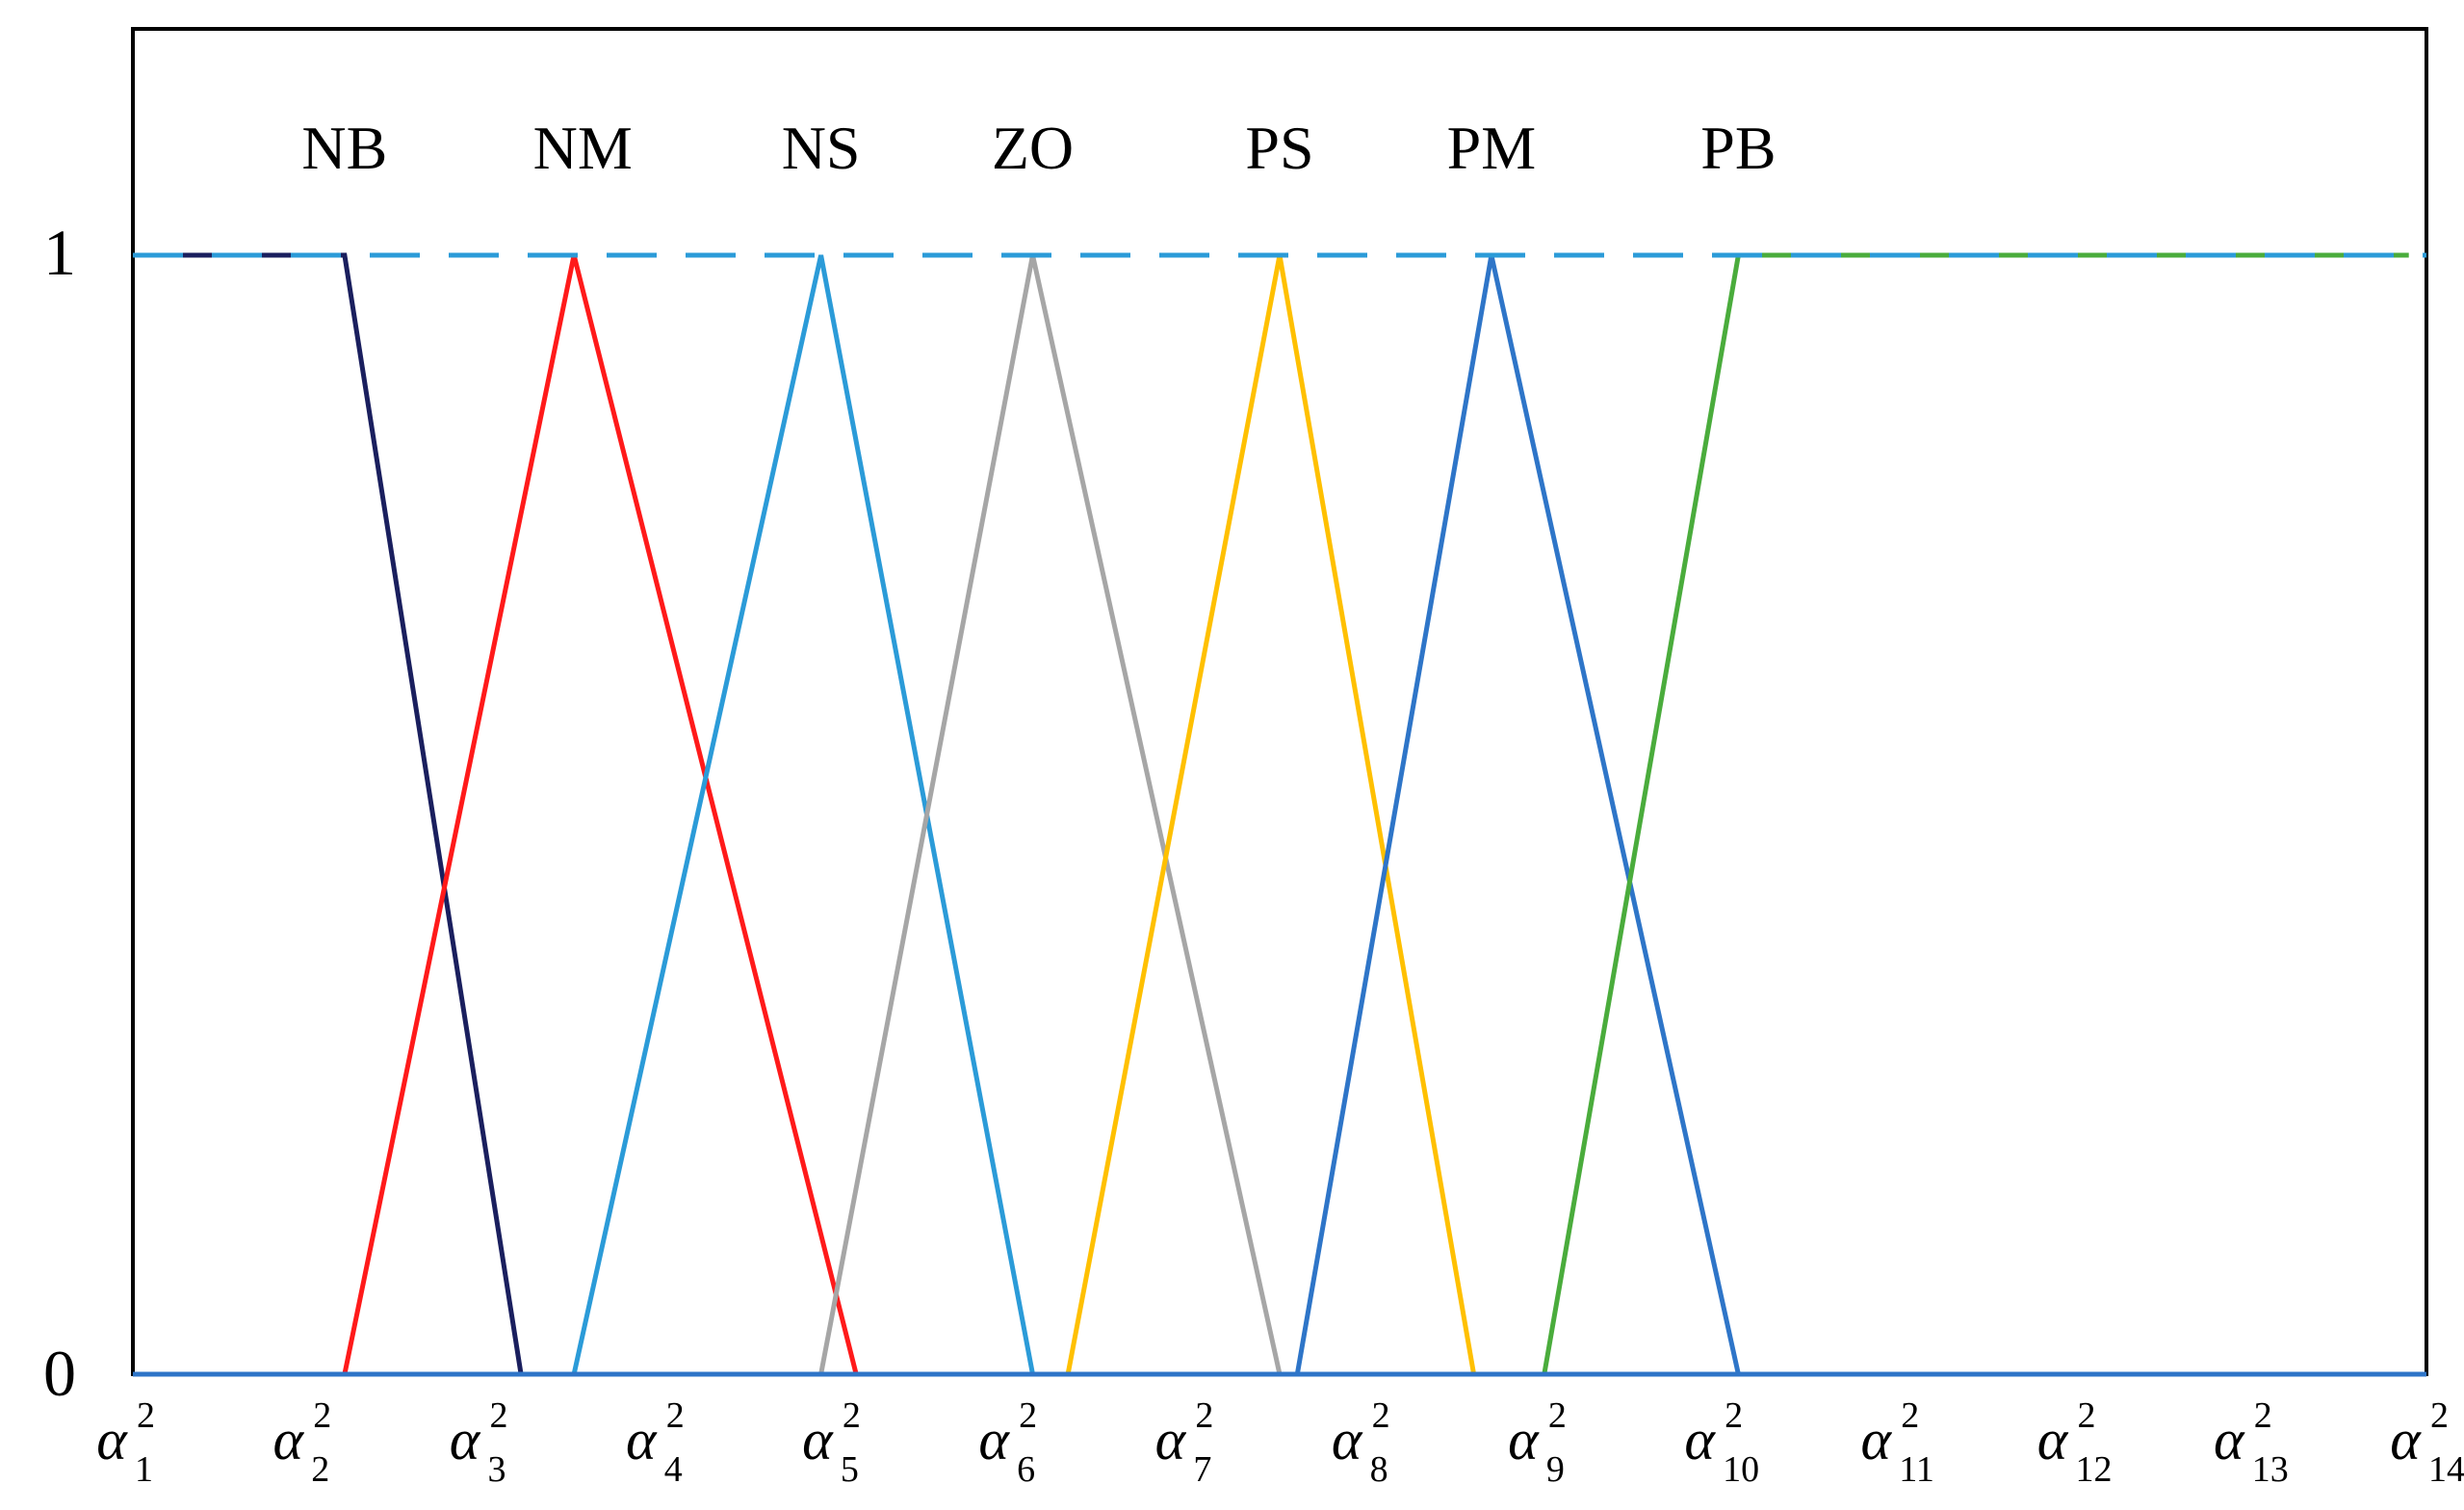 The height and width of the screenshot is (1510, 2464). I want to click on set-label-pm: PM, so click(1492, 148).